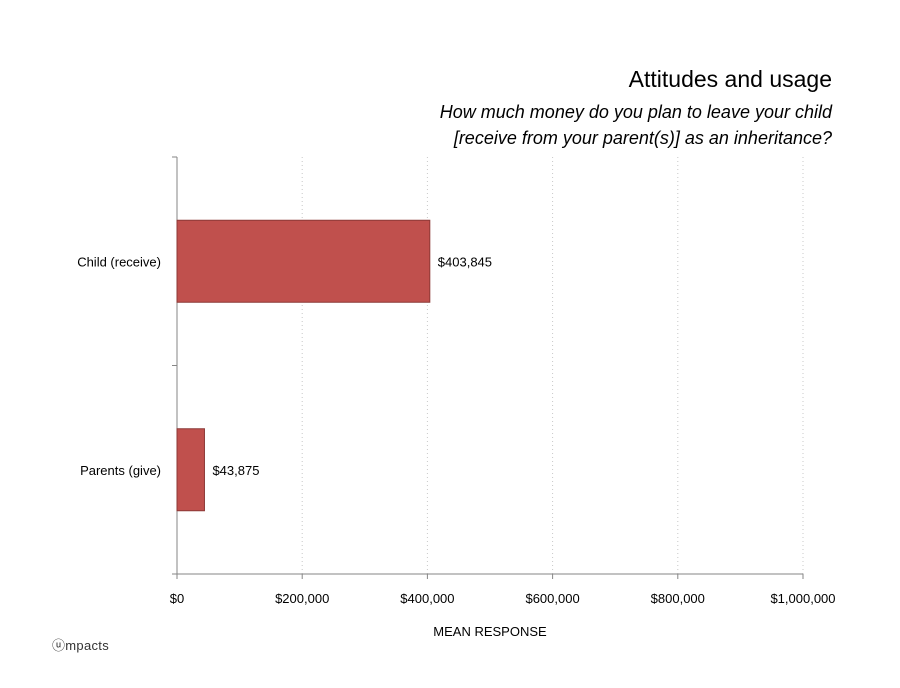  Describe the element at coordinates (427, 598) in the screenshot. I see `x-tick-label: $400,000` at that location.